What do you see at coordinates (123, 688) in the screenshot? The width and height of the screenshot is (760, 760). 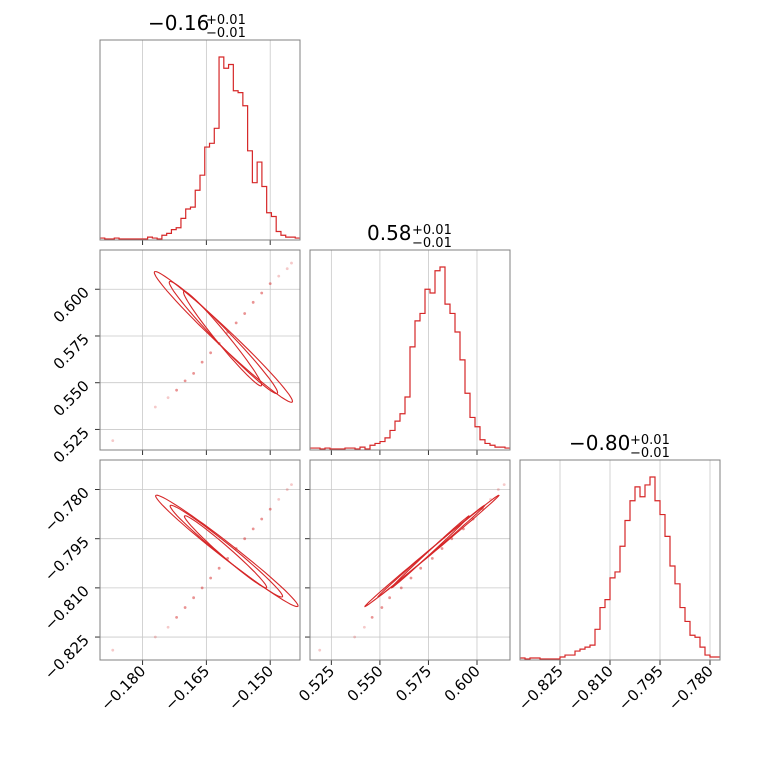 I see `x-tick-label: −0.180` at bounding box center [123, 688].